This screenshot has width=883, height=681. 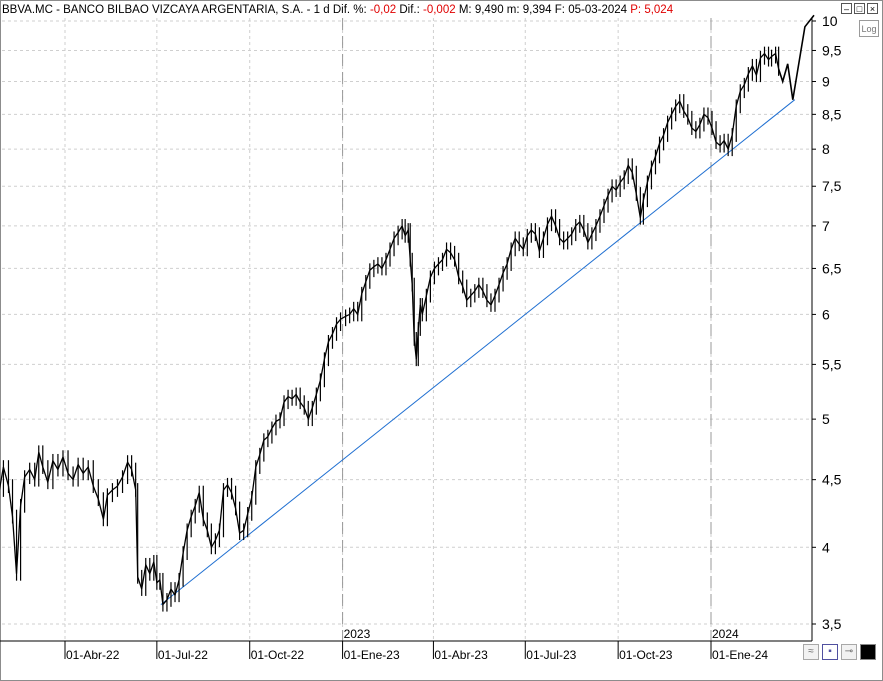 What do you see at coordinates (872, 8) in the screenshot?
I see `close-button: ×` at bounding box center [872, 8].